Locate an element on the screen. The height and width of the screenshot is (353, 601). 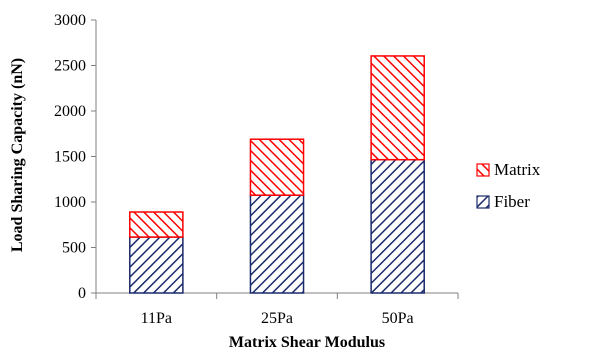
y-axis: 0 500 1000 1500 2000 2500 3000 is located at coordinates (75, 157).